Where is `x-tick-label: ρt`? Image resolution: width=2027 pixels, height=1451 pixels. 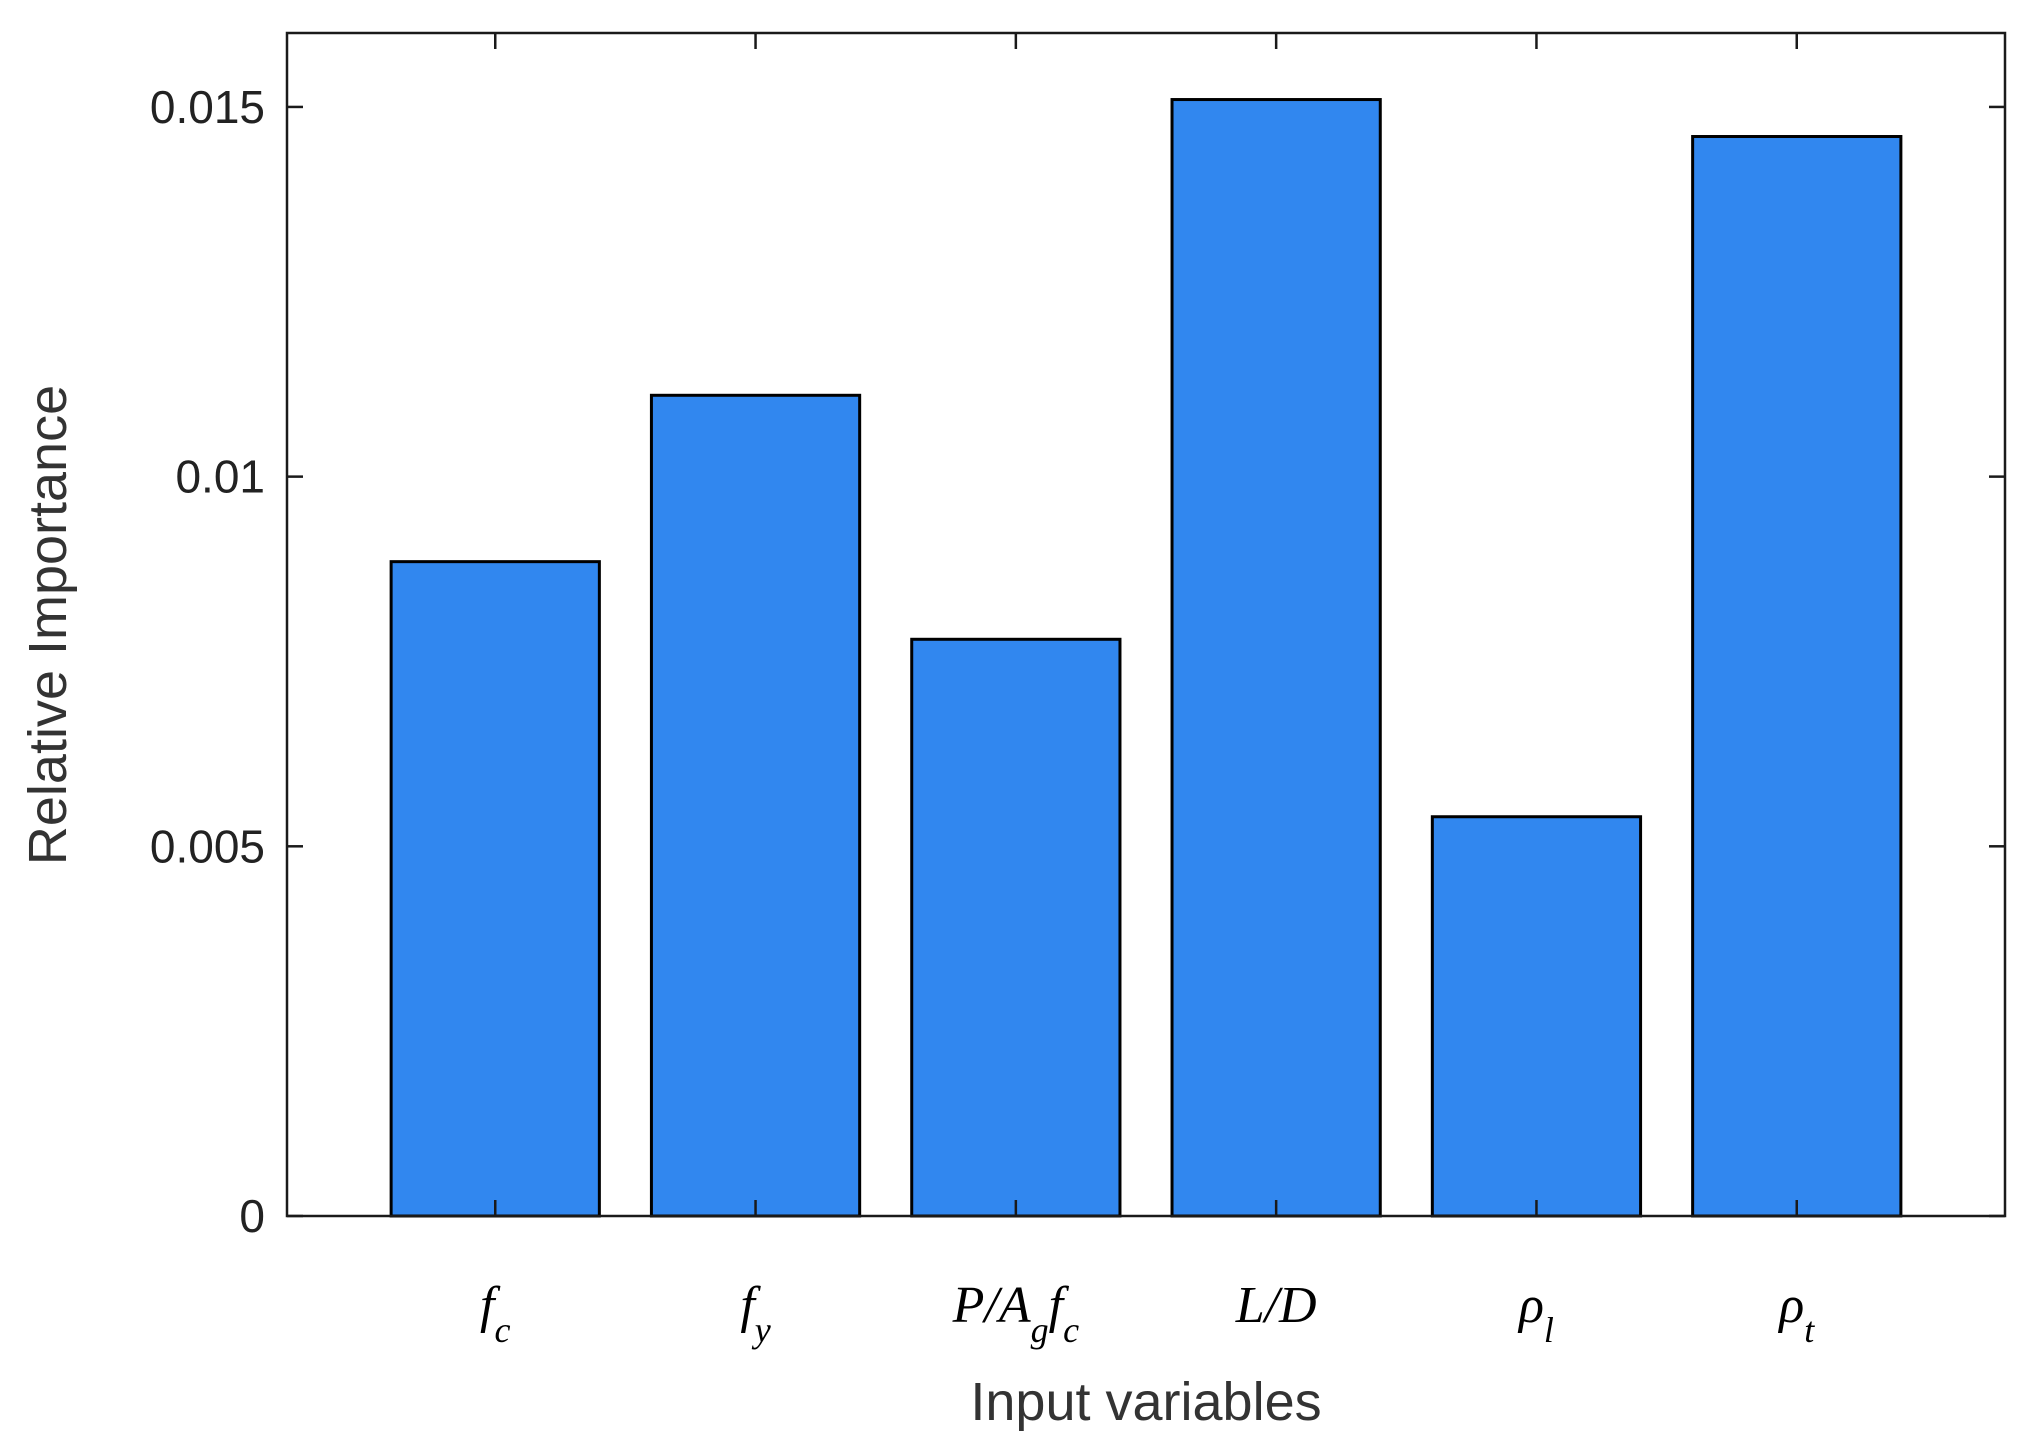
x-tick-label: ρt is located at coordinates (1796, 1313).